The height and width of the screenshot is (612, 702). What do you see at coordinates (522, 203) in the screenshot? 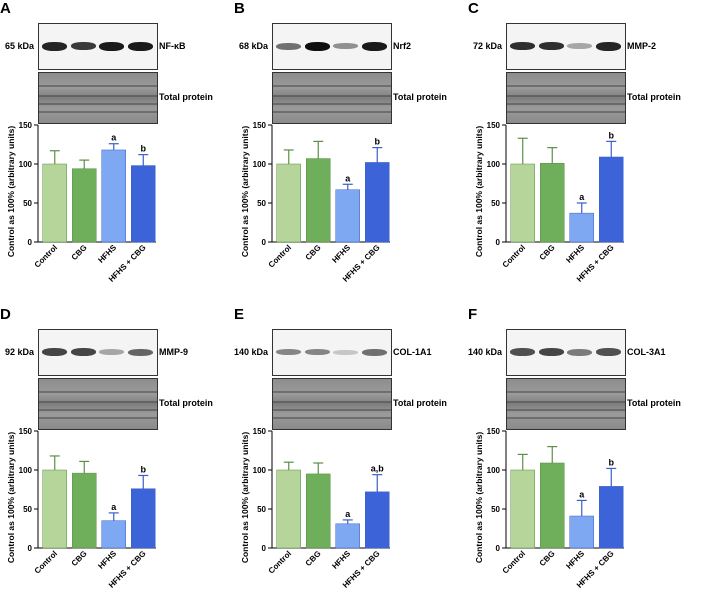
I see `bar-control` at bounding box center [522, 203].